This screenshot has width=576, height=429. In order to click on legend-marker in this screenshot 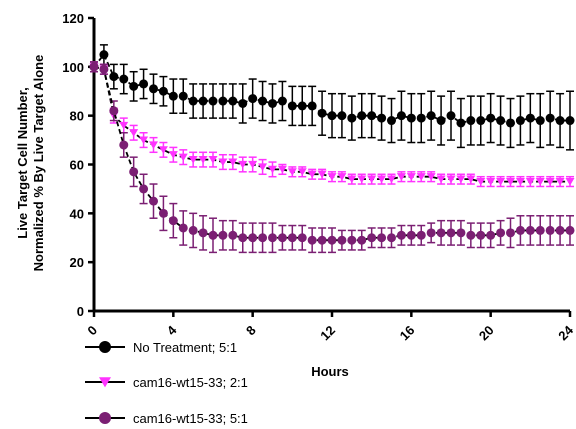, I will do `click(105, 382)`.